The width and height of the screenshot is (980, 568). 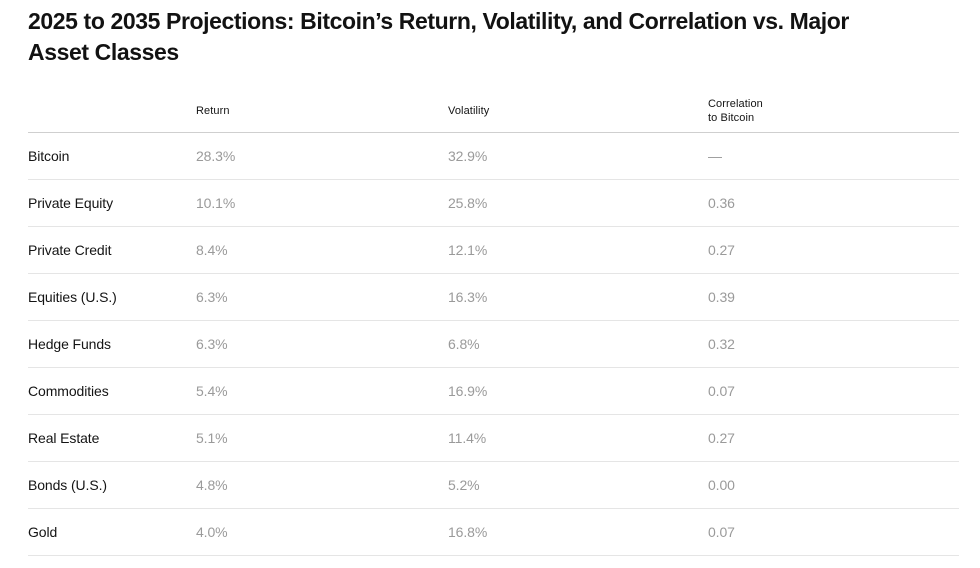 What do you see at coordinates (212, 532) in the screenshot?
I see `return-value: 4.0%` at bounding box center [212, 532].